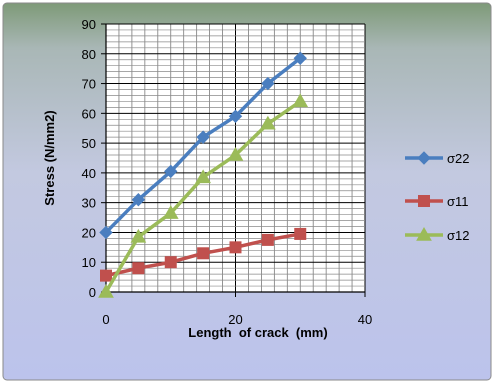 The image size is (494, 388). What do you see at coordinates (89, 24) in the screenshot?
I see `y-tick-label: 90` at bounding box center [89, 24].